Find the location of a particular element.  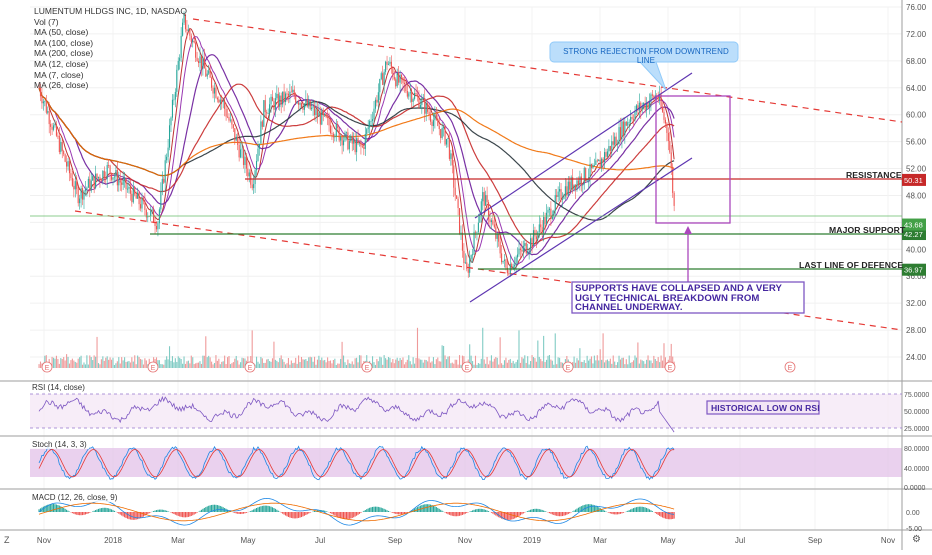

time-tick-label: Jul is located at coordinates (740, 540).